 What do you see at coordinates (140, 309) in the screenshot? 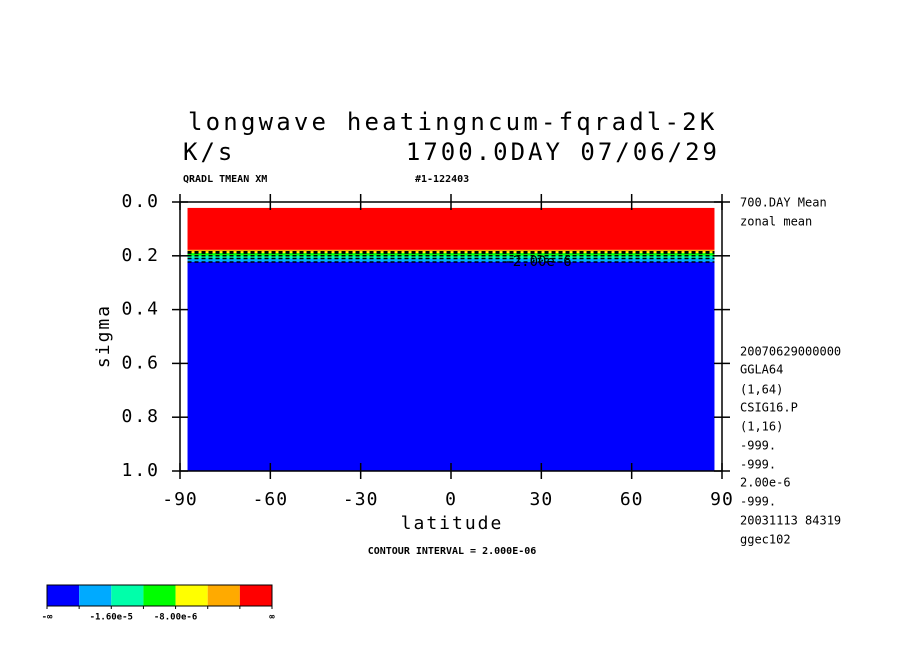
I see `y-tick-label: 0.4` at bounding box center [140, 309].